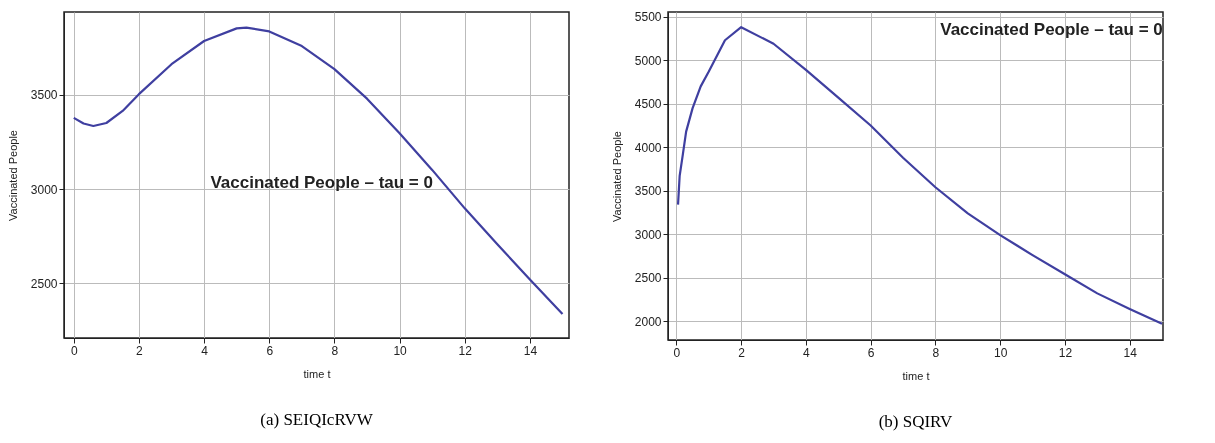 This screenshot has height=443, width=1215. What do you see at coordinates (648, 104) in the screenshot?
I see `y-tick-label: 4500` at bounding box center [648, 104].